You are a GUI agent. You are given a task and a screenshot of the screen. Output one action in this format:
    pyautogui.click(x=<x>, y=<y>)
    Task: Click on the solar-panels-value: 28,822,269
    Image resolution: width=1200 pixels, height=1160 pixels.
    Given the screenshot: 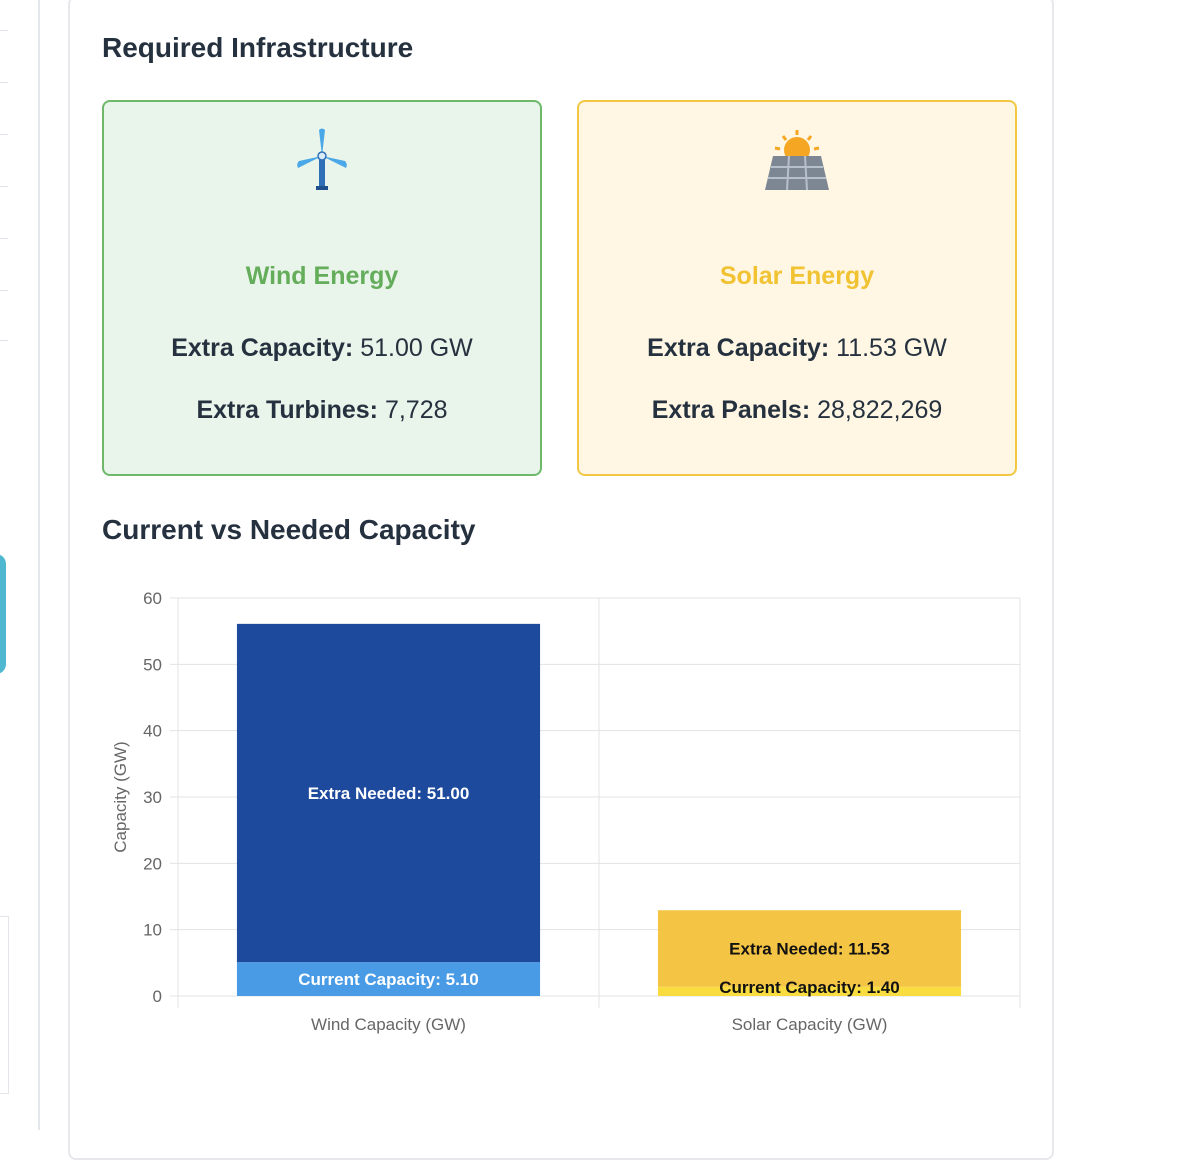 What is the action you would take?
    pyautogui.click(x=880, y=410)
    